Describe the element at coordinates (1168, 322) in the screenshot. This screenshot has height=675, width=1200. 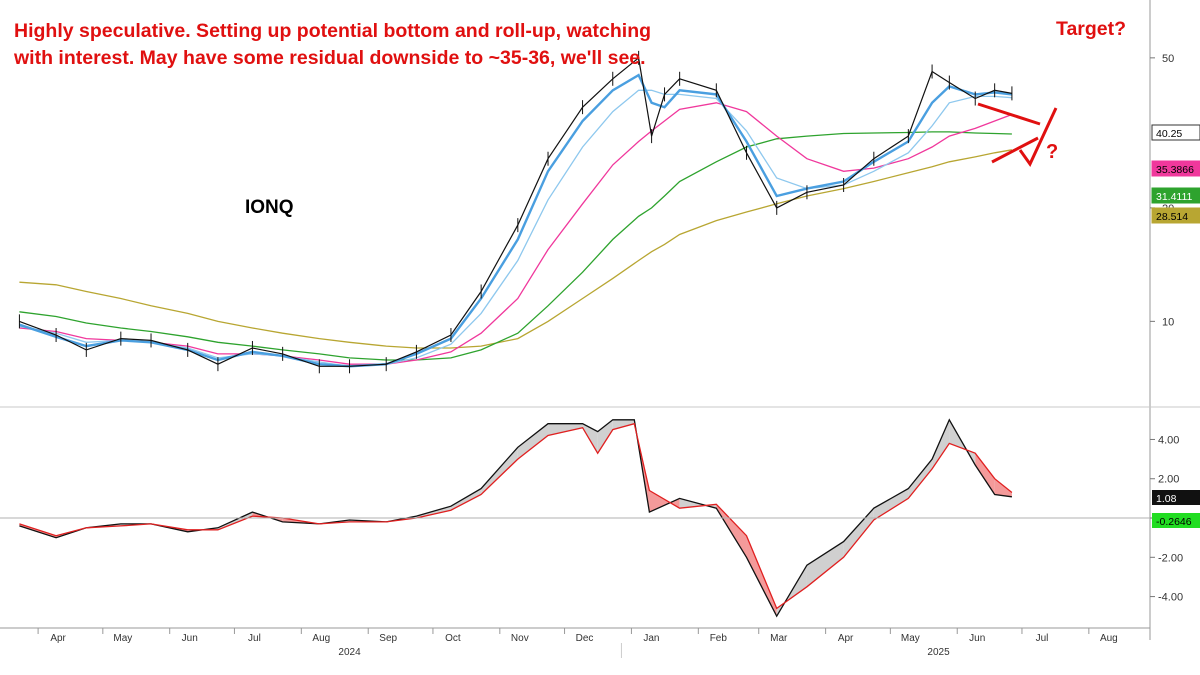
I see `price-tick-label: 10` at that location.